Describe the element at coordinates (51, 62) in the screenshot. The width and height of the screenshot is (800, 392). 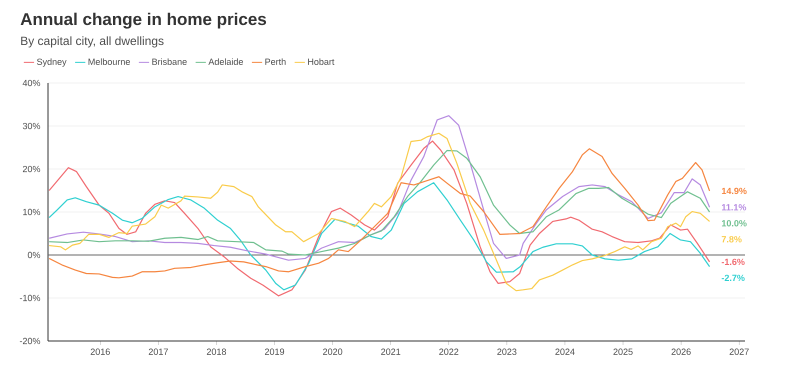
I see `legend-label: Sydney` at that location.